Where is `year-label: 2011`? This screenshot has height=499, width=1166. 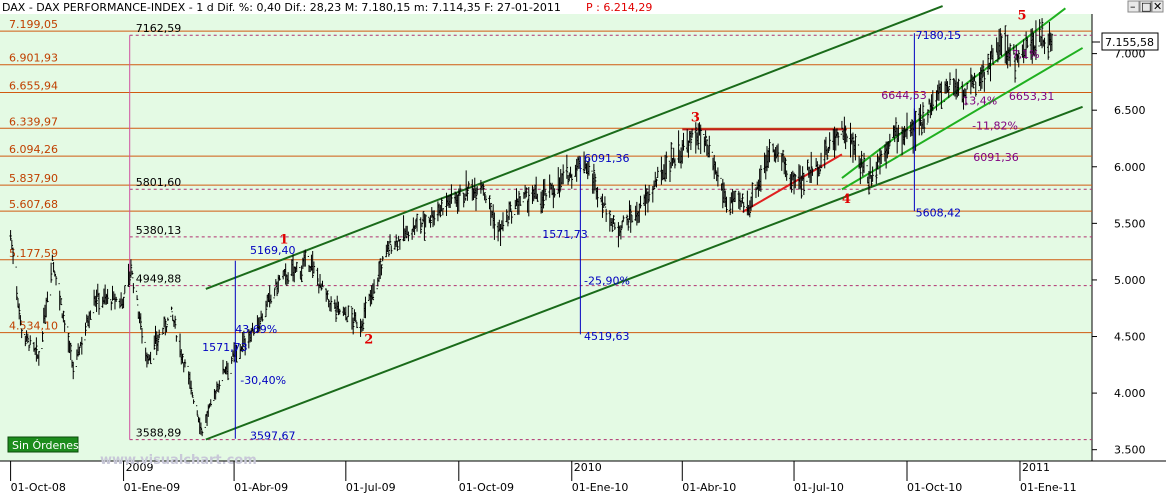 year-label: 2011 is located at coordinates (1036, 467).